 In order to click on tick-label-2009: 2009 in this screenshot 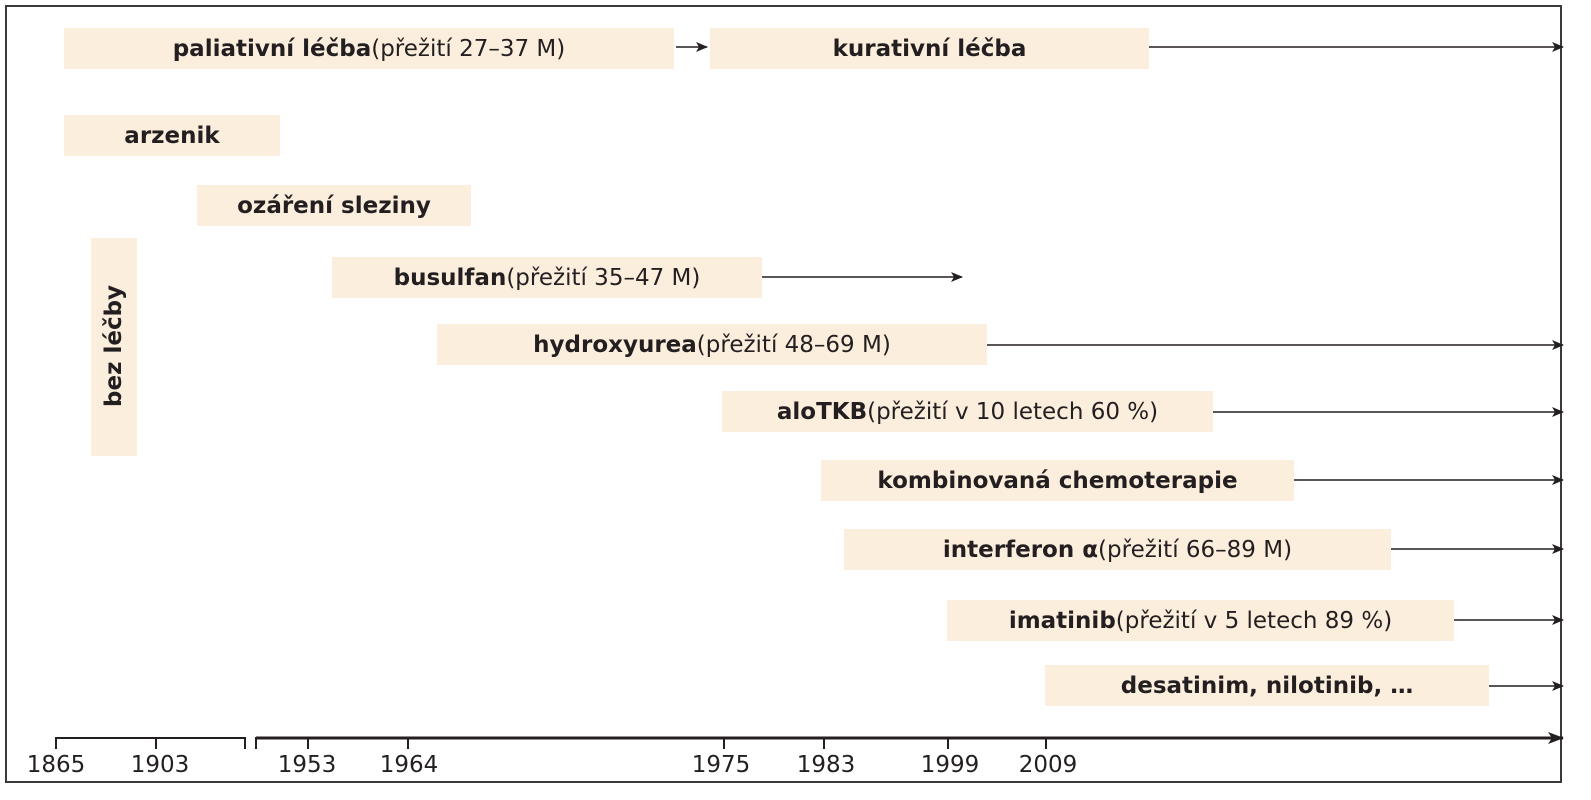, I will do `click(1048, 765)`.